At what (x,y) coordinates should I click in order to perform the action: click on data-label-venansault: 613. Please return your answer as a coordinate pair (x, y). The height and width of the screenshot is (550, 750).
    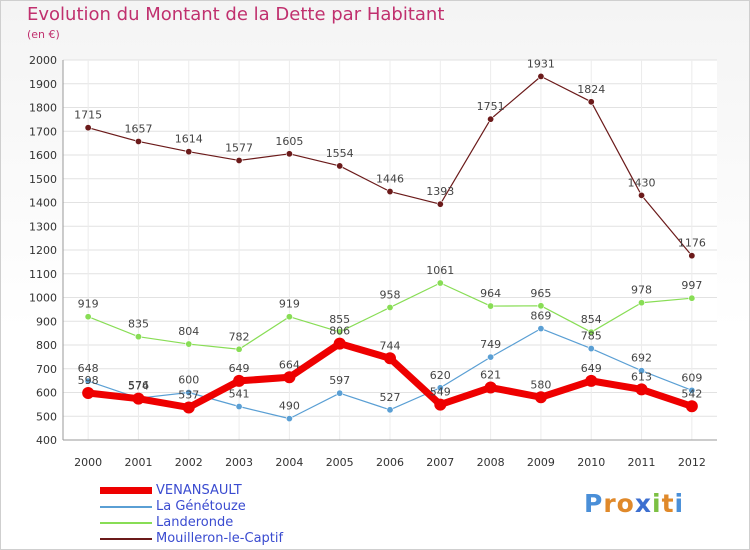
    Looking at the image, I should click on (641, 376).